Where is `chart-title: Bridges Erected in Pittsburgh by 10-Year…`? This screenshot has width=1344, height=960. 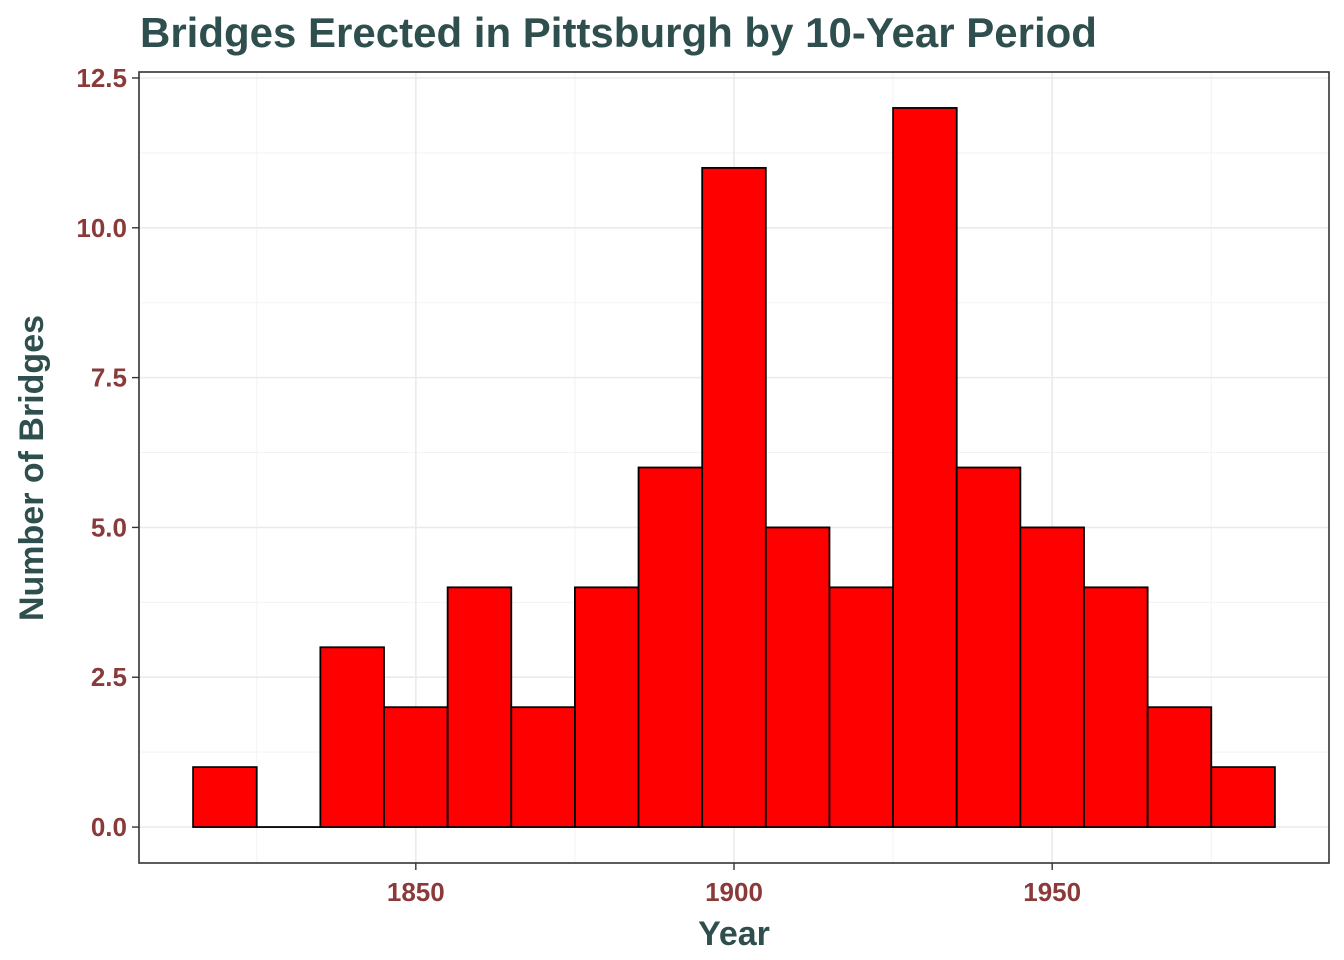 chart-title: Bridges Erected in Pittsburgh by 10-Year… is located at coordinates (618, 32).